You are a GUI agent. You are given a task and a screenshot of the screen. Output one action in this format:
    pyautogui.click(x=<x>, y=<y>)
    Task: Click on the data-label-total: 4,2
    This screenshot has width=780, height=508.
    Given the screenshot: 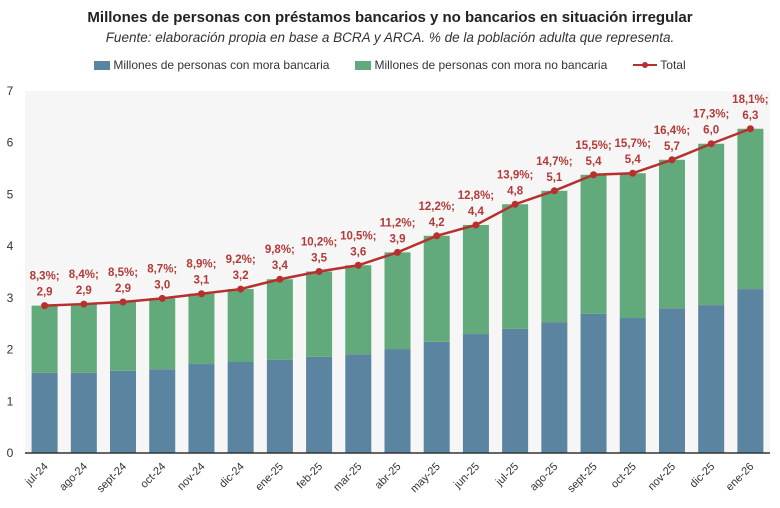 What is the action you would take?
    pyautogui.click(x=437, y=223)
    